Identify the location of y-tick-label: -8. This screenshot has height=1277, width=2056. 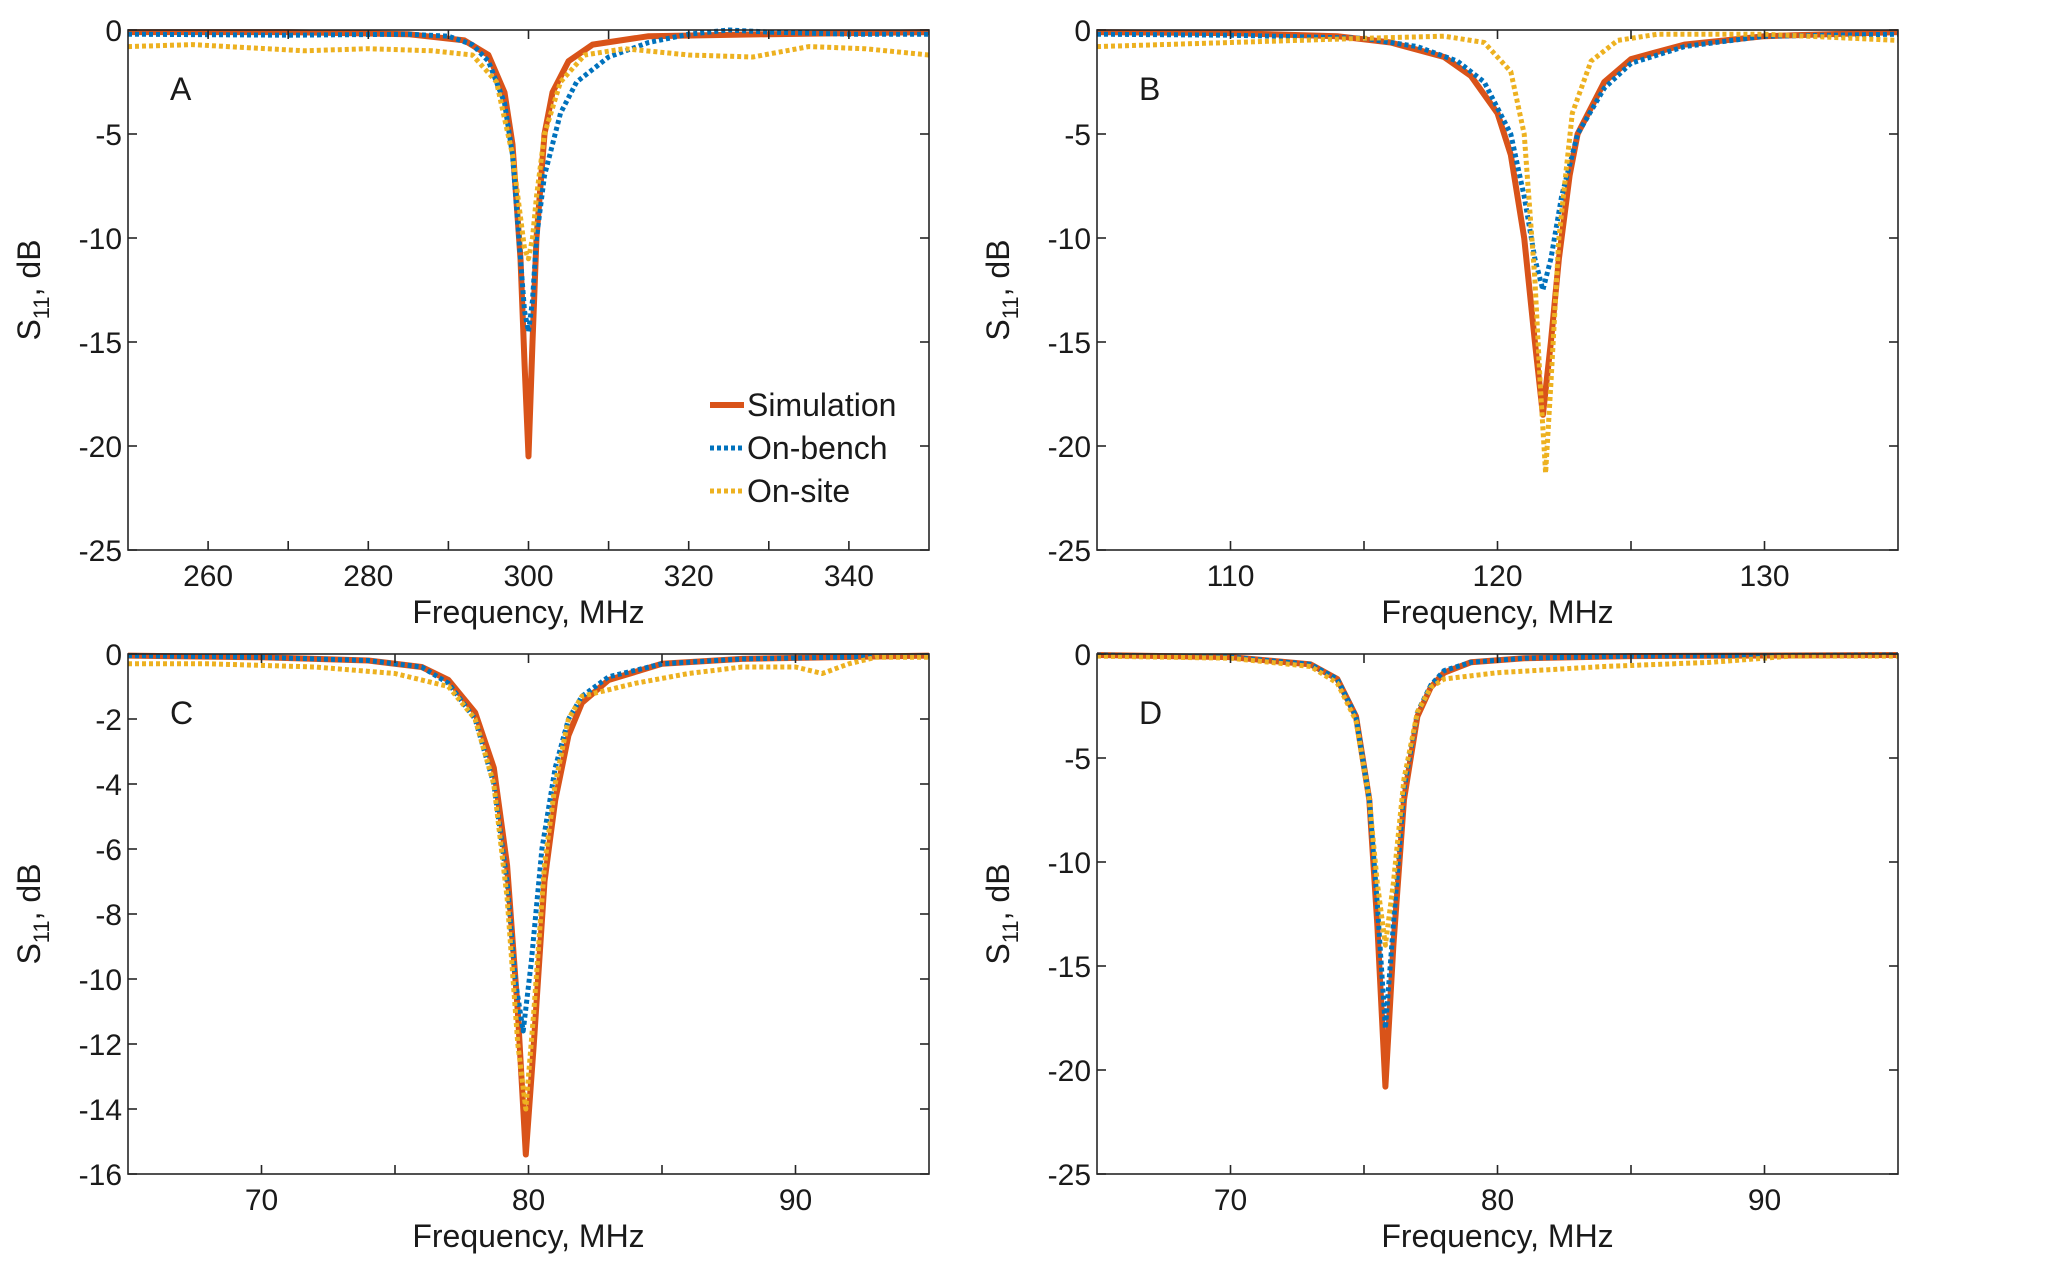
(108, 915).